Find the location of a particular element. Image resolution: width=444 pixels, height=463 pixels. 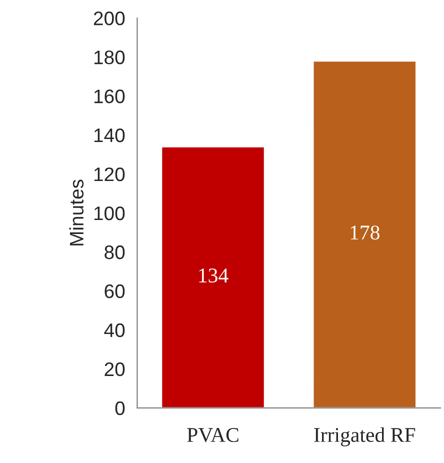

y-tick-label: 120 is located at coordinates (109, 174).